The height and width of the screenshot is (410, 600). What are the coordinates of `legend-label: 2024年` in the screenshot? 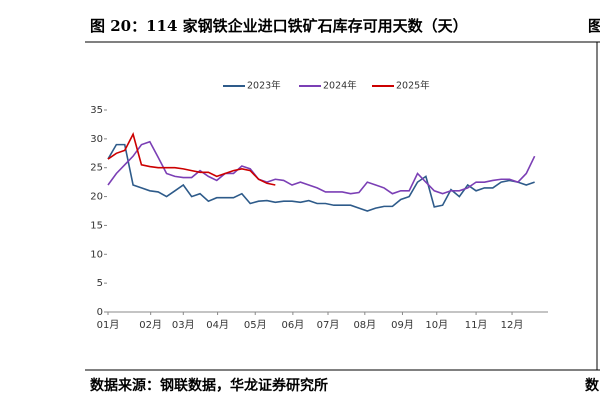 It's located at (340, 86).